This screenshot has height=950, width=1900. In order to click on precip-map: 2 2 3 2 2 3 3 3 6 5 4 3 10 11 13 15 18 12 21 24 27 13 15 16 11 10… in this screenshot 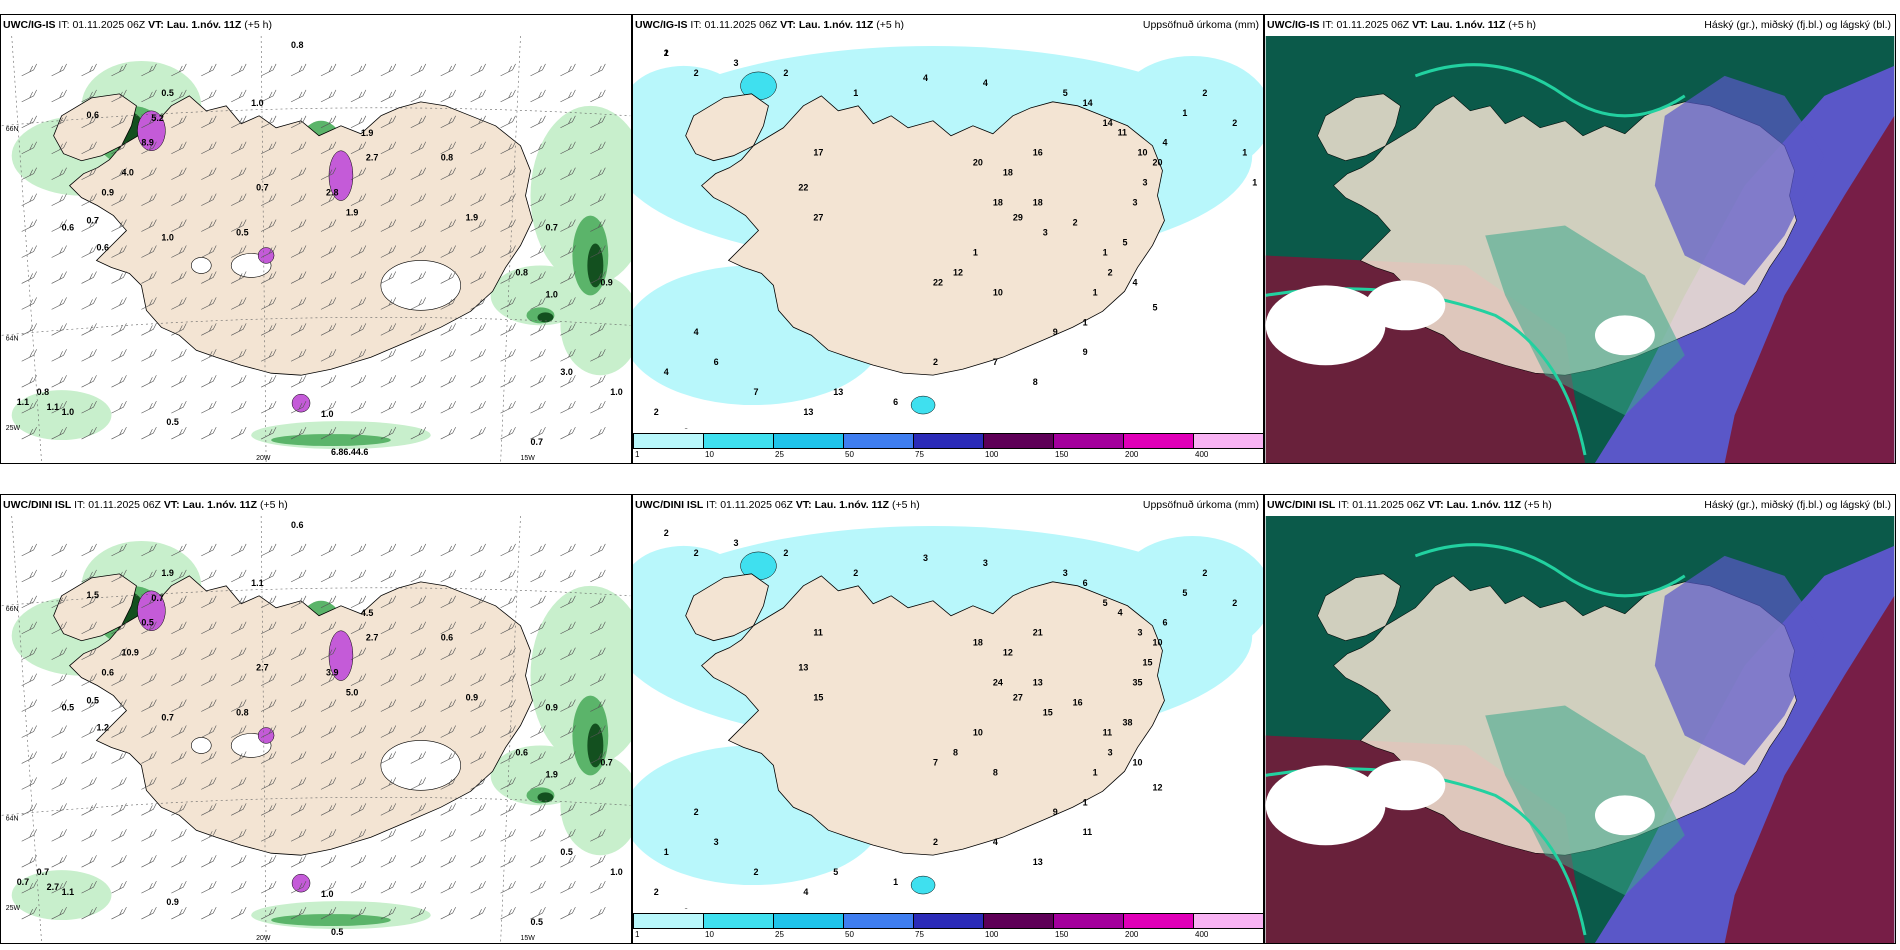, I will do `click(948, 712)`.